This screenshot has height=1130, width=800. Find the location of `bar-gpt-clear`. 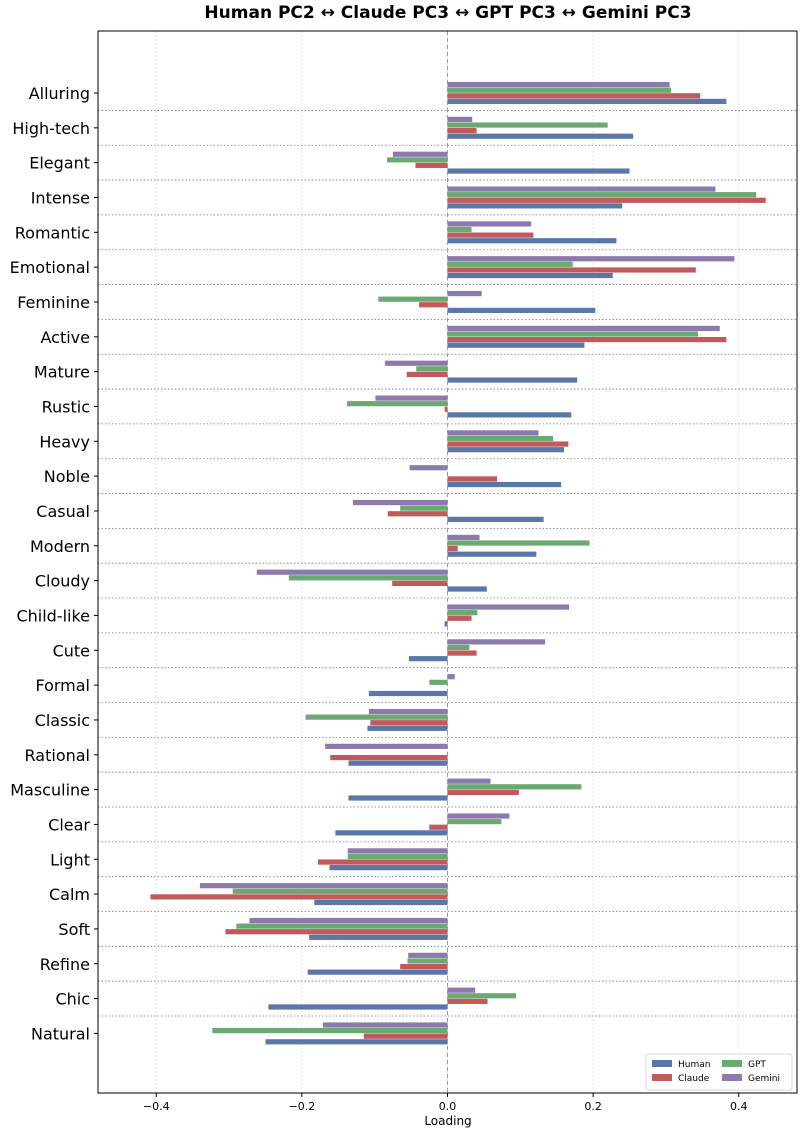

bar-gpt-clear is located at coordinates (474, 822).